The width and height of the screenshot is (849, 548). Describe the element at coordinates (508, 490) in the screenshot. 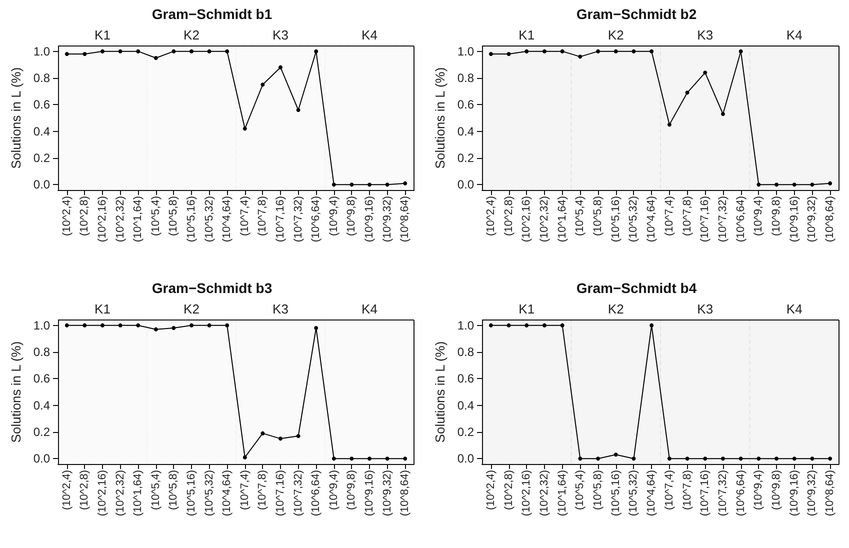

I see `x-tick-label: (10^2,8)` at that location.